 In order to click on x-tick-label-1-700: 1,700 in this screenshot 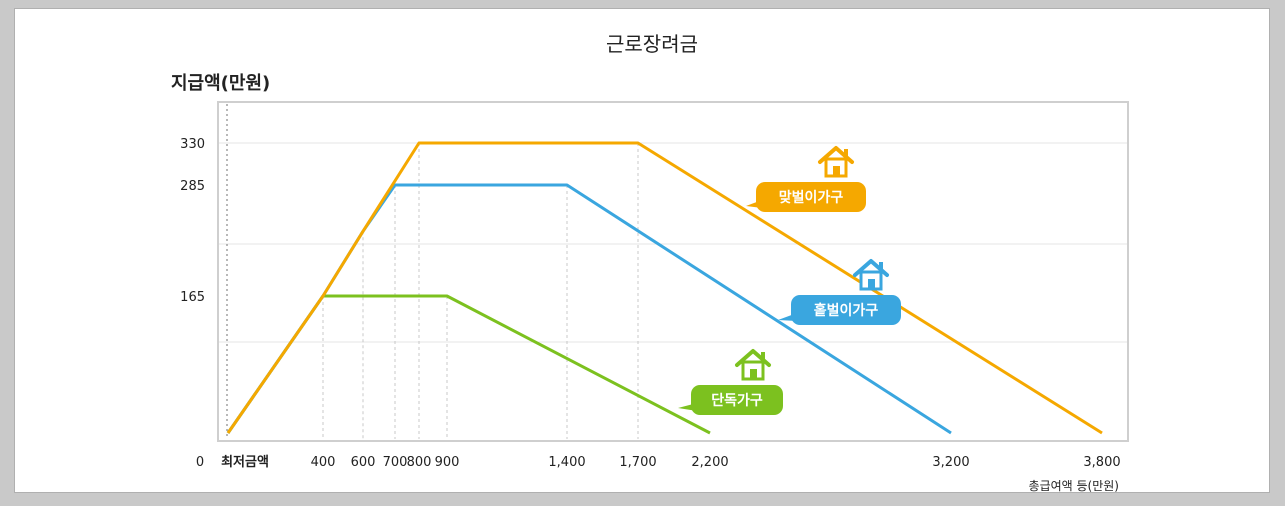, I will do `click(637, 462)`.